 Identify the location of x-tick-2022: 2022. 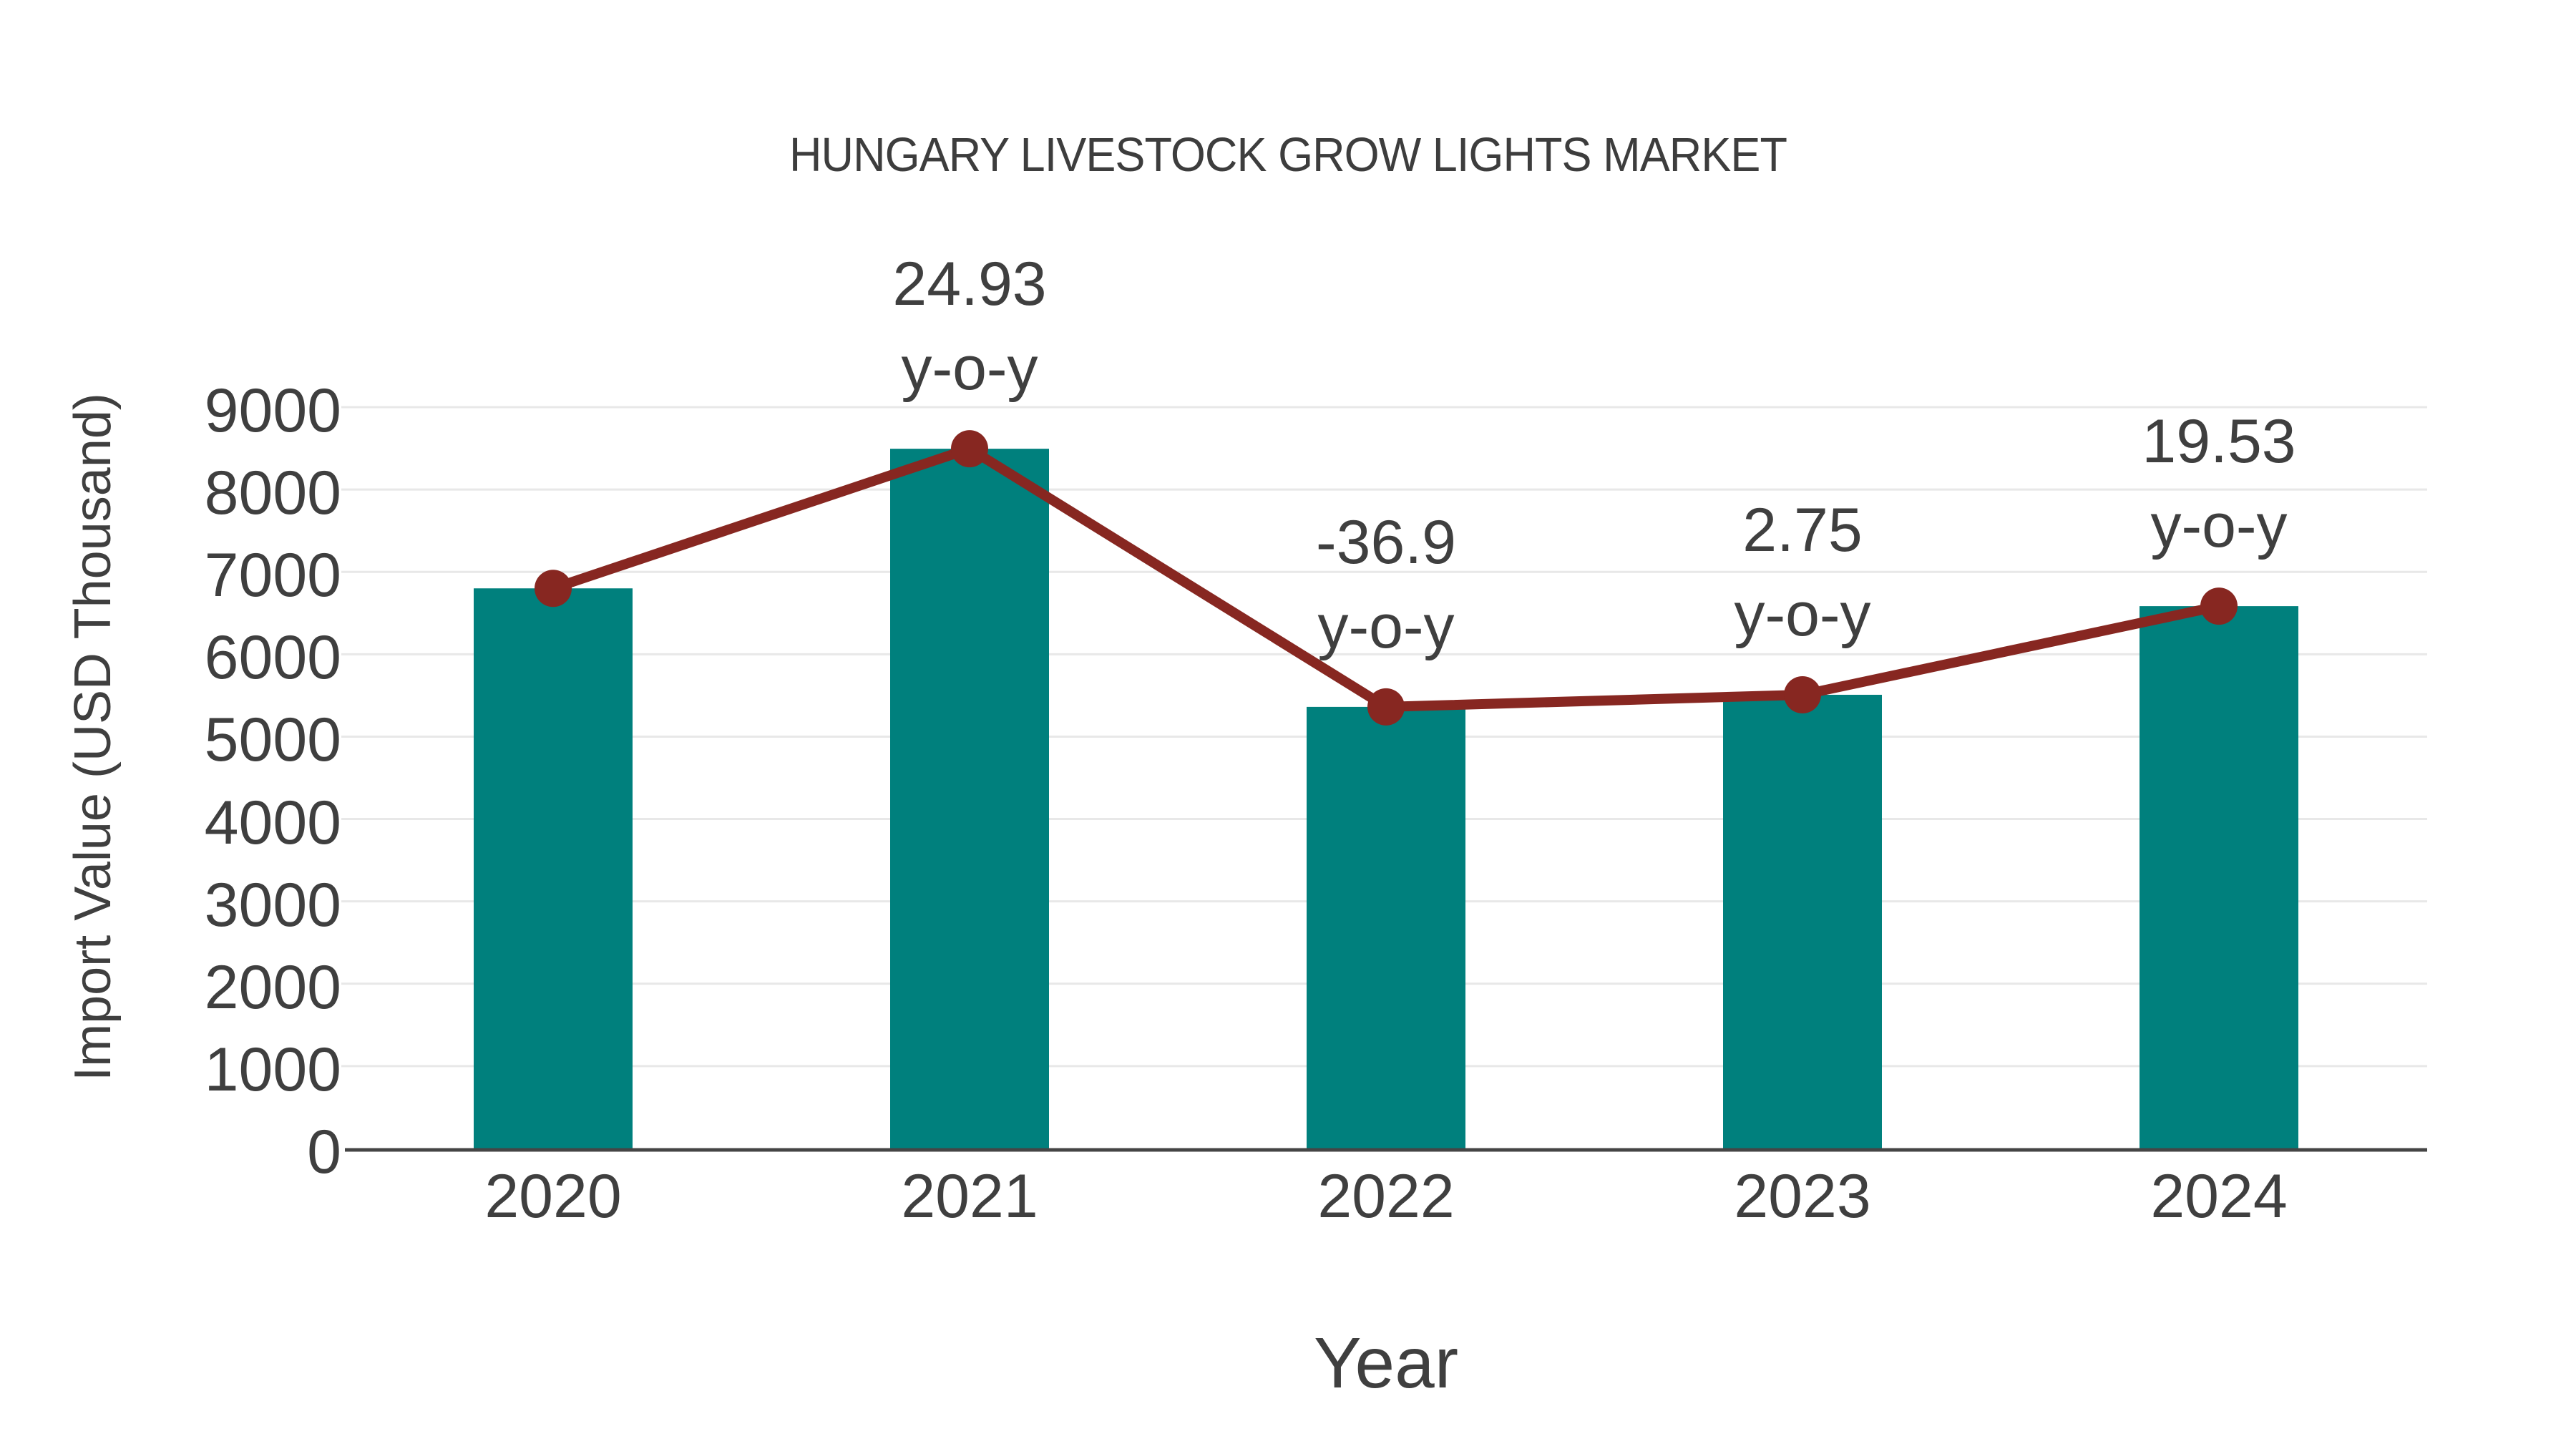
(1386, 1196).